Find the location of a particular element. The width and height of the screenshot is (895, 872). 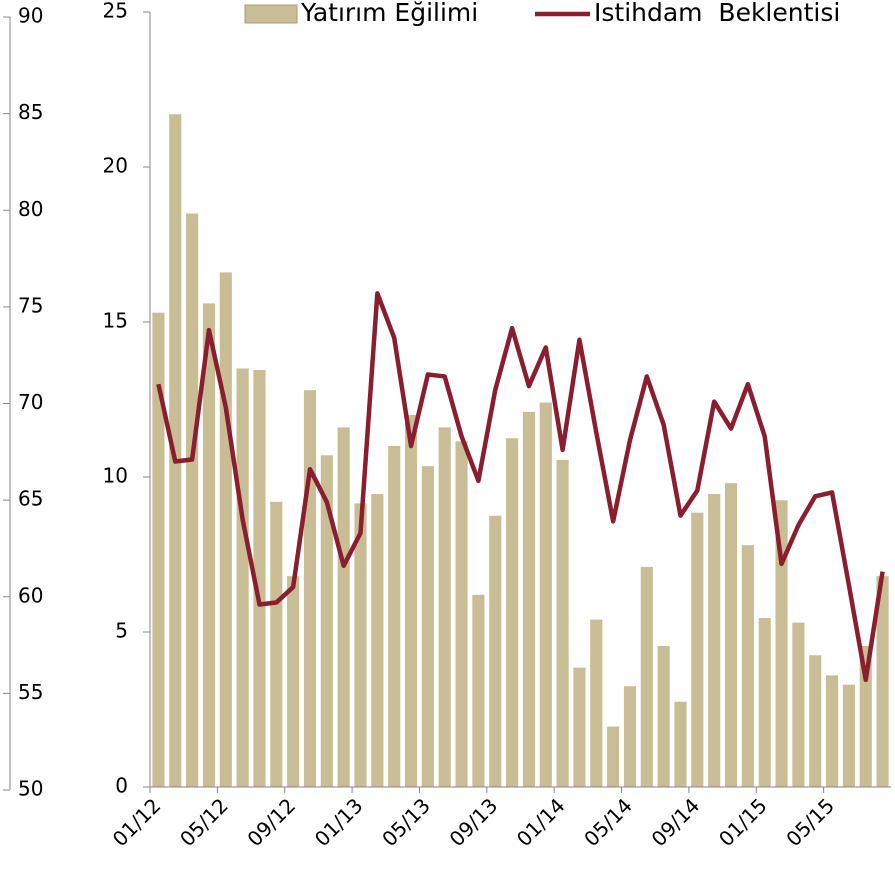

legend-label: Yatırım Eğilimi is located at coordinates (389, 13).